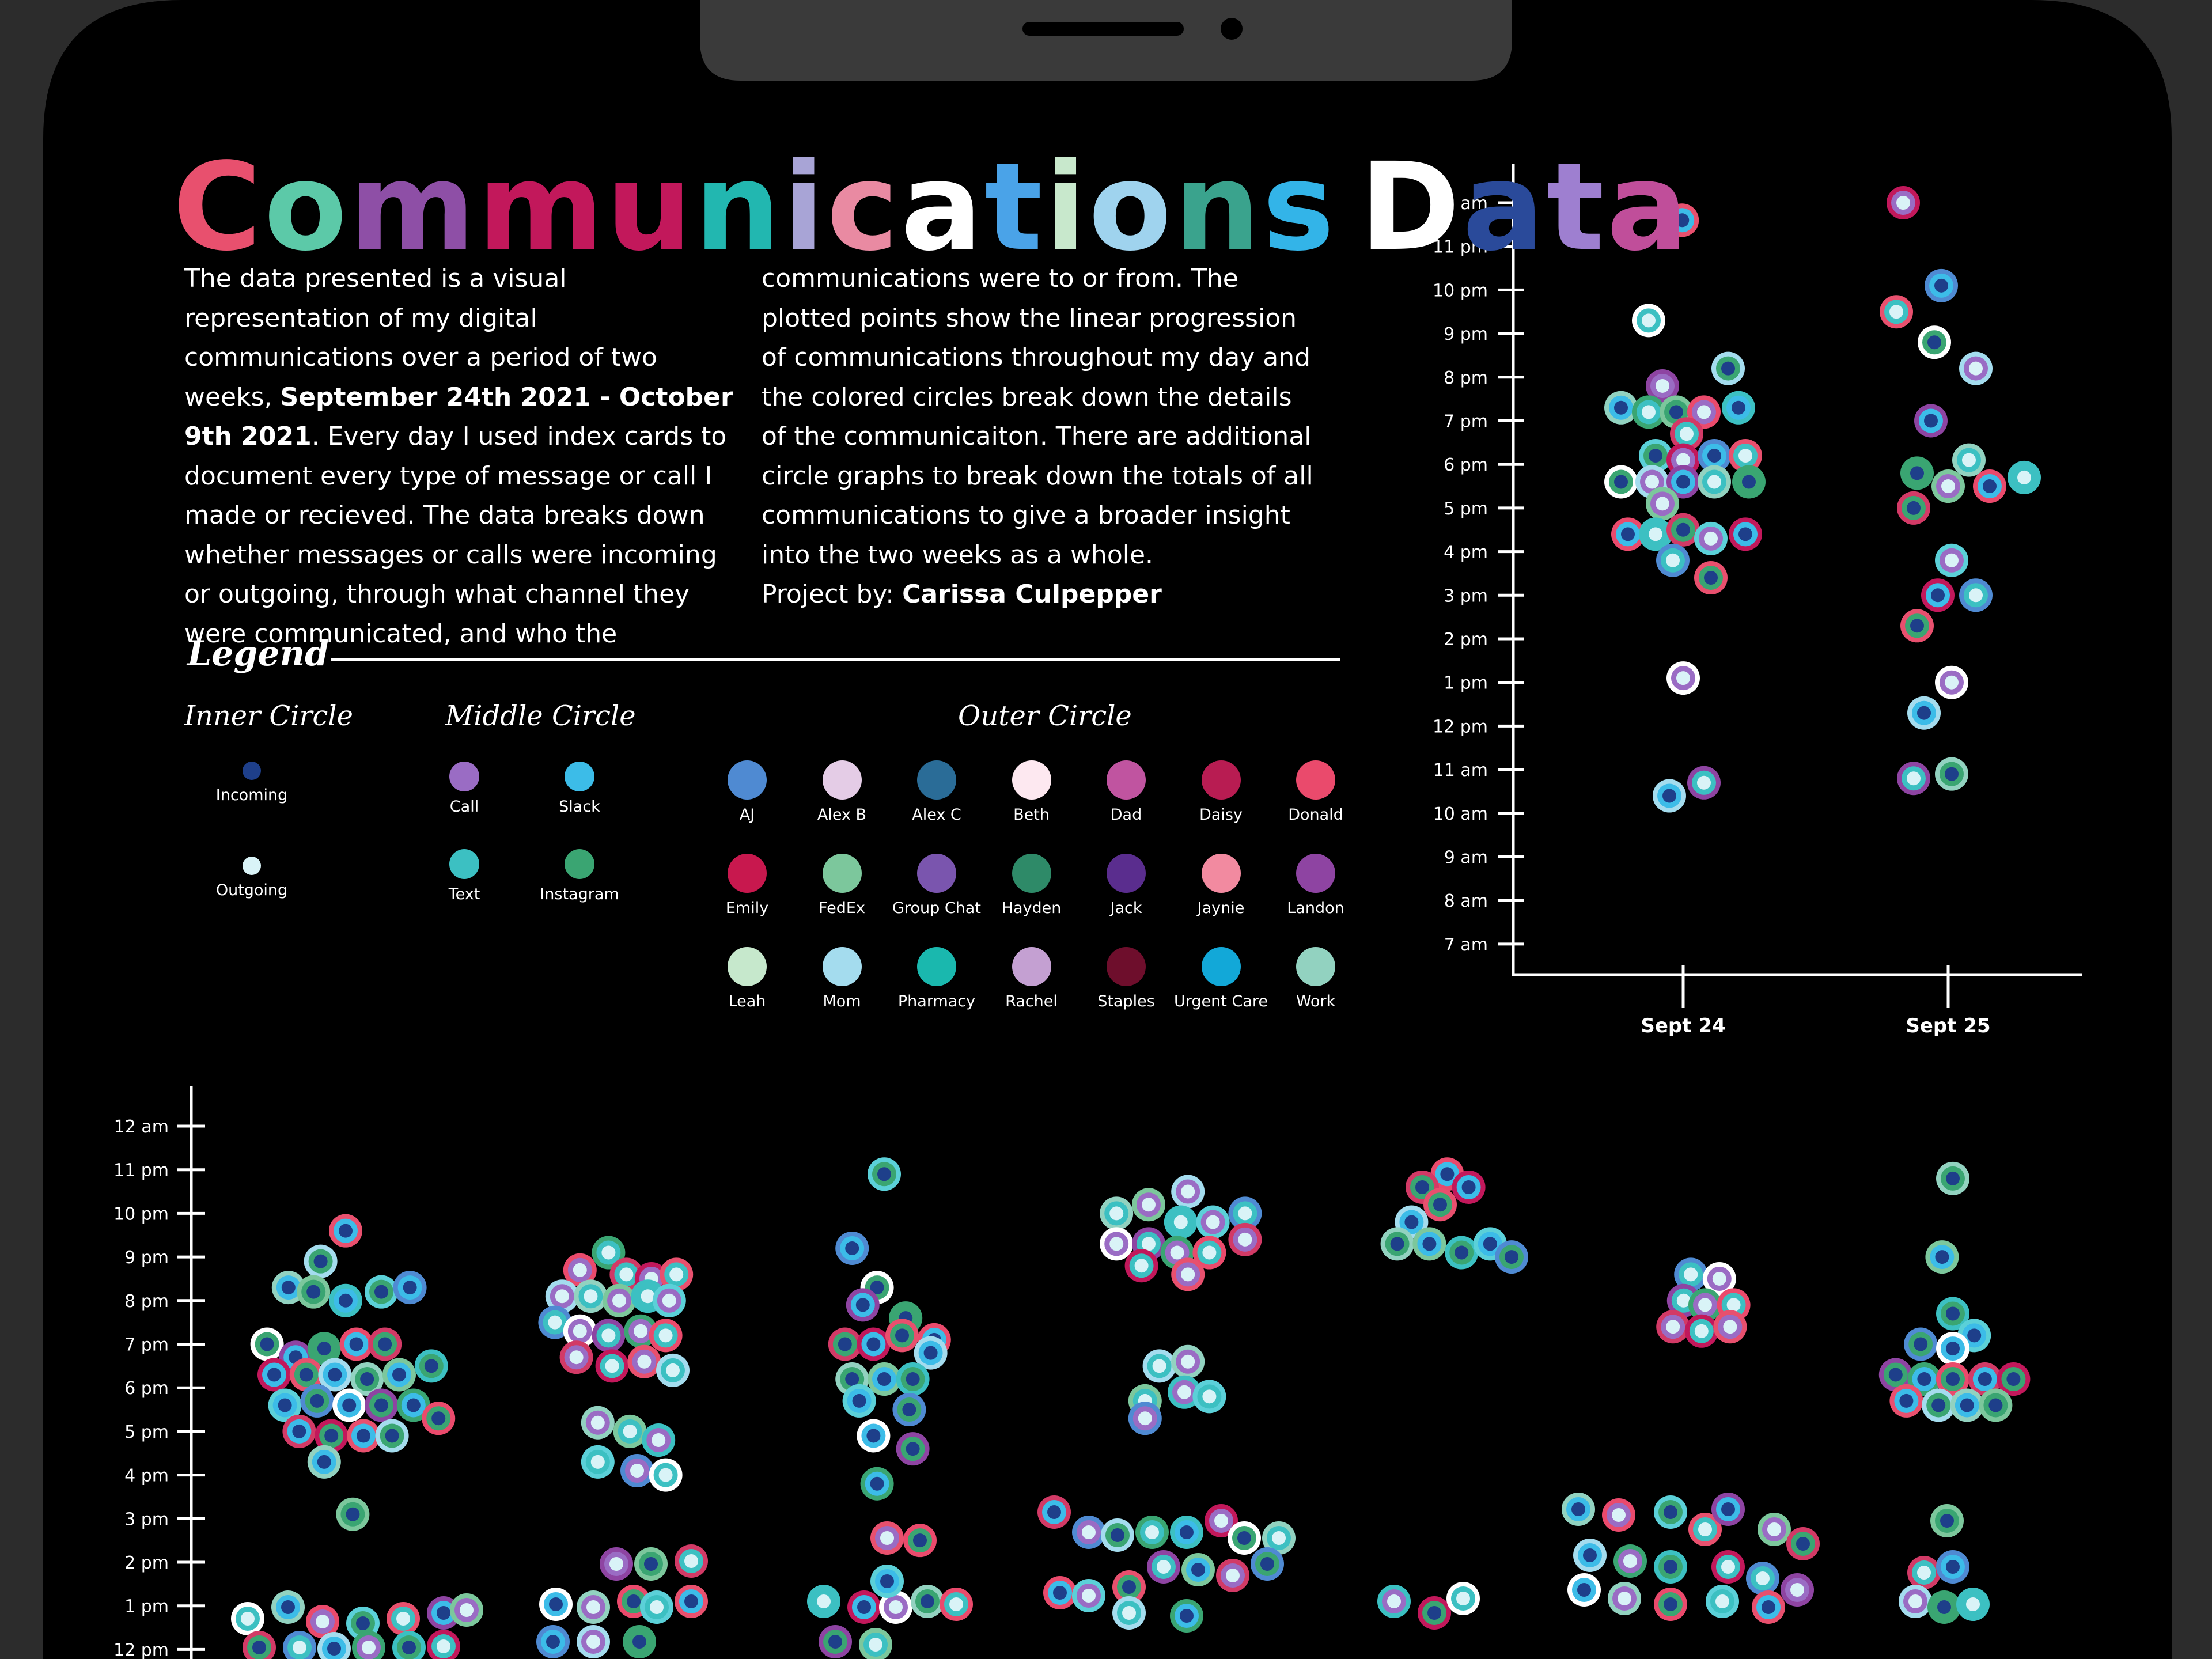  What do you see at coordinates (146, 1432) in the screenshot?
I see `y-tick-label: 5 pm` at bounding box center [146, 1432].